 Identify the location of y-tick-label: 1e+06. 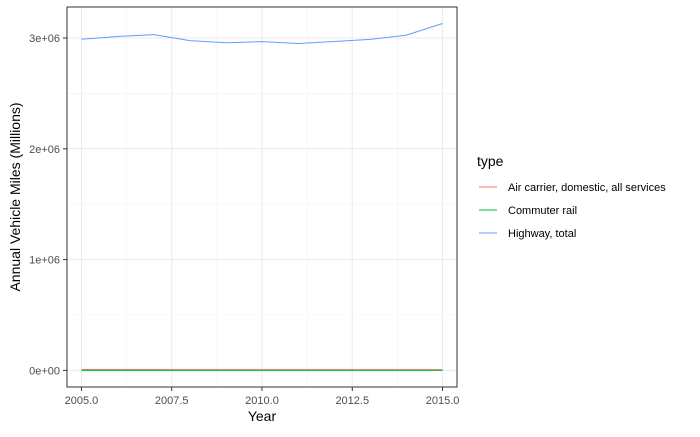
(44, 261).